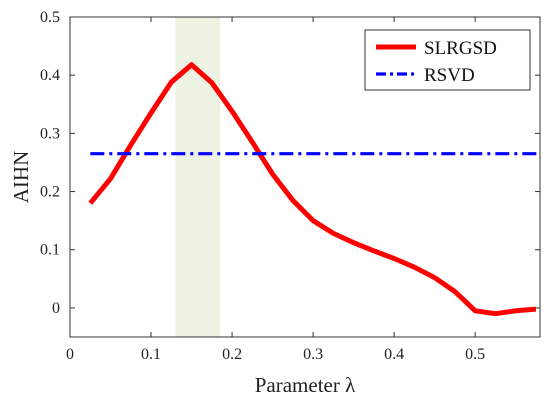 The width and height of the screenshot is (550, 406). I want to click on x-tick-label: 0.3, so click(313, 354).